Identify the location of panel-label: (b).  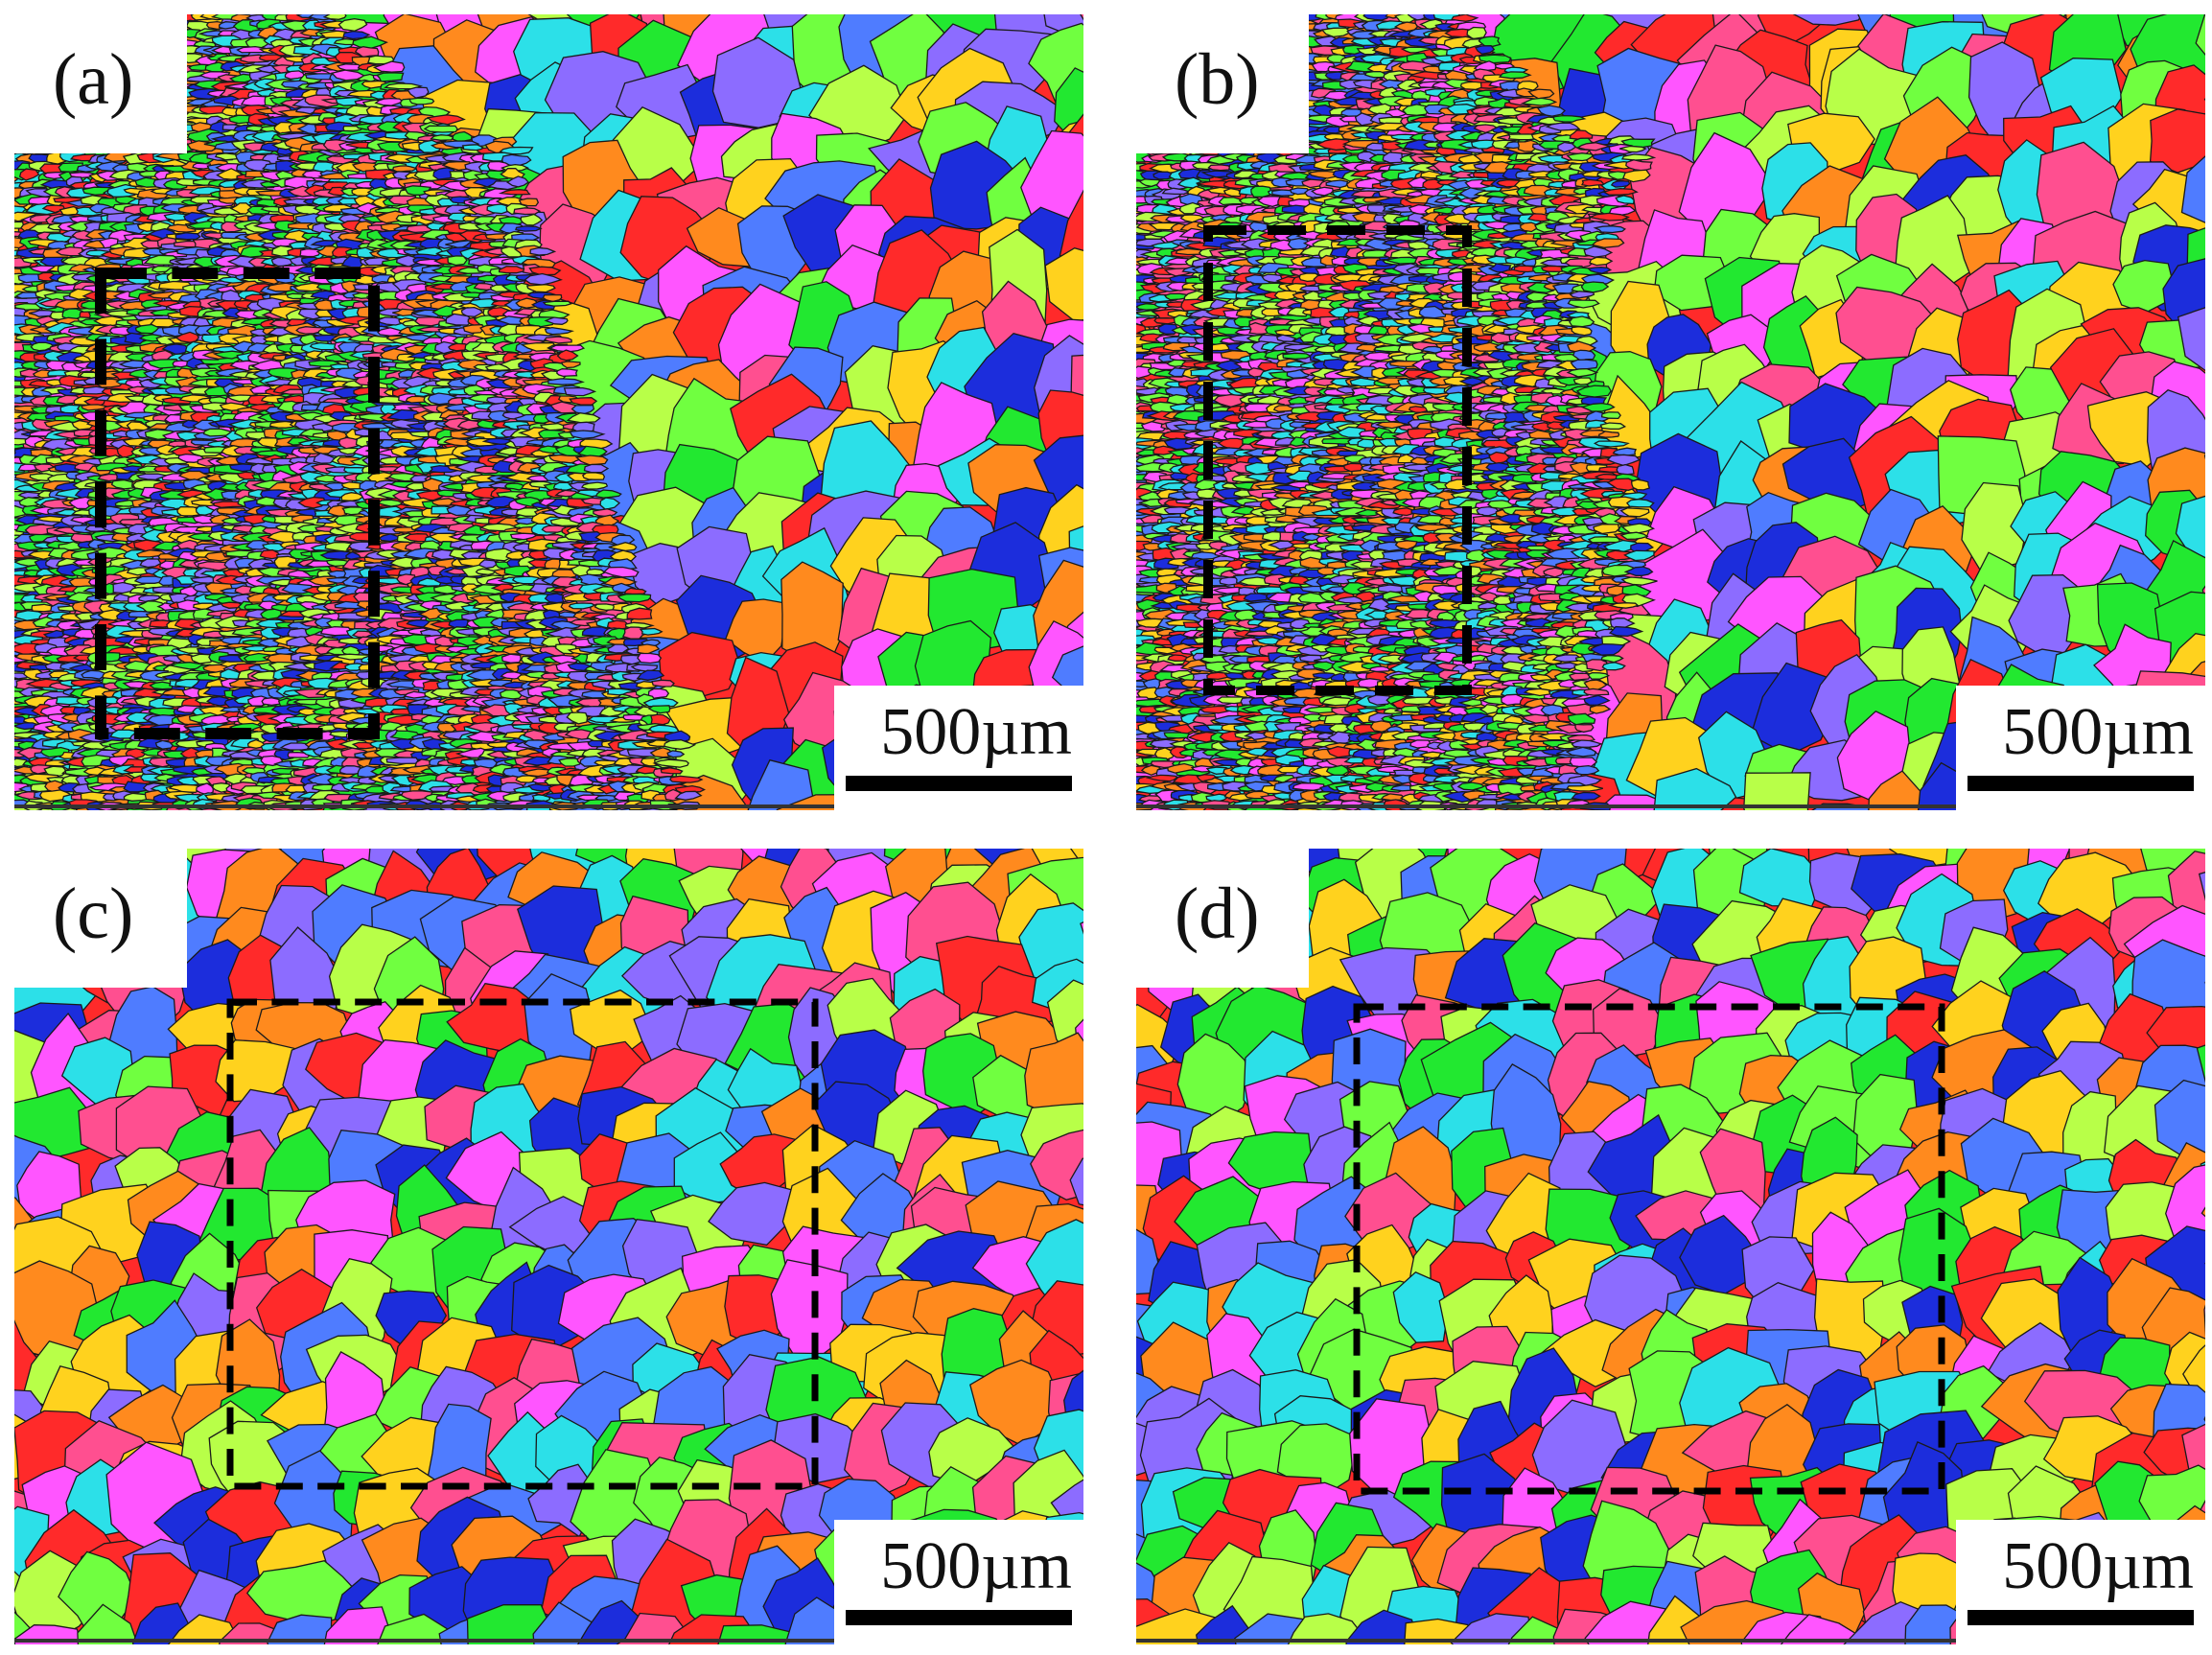
(1217, 79).